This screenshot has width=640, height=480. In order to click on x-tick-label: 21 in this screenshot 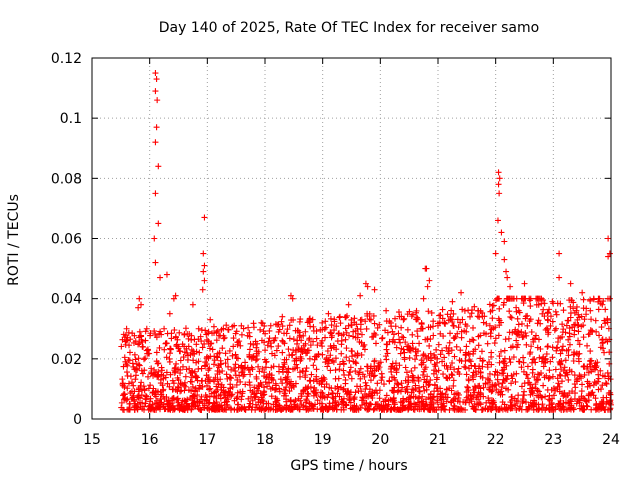, I will do `click(438, 440)`.